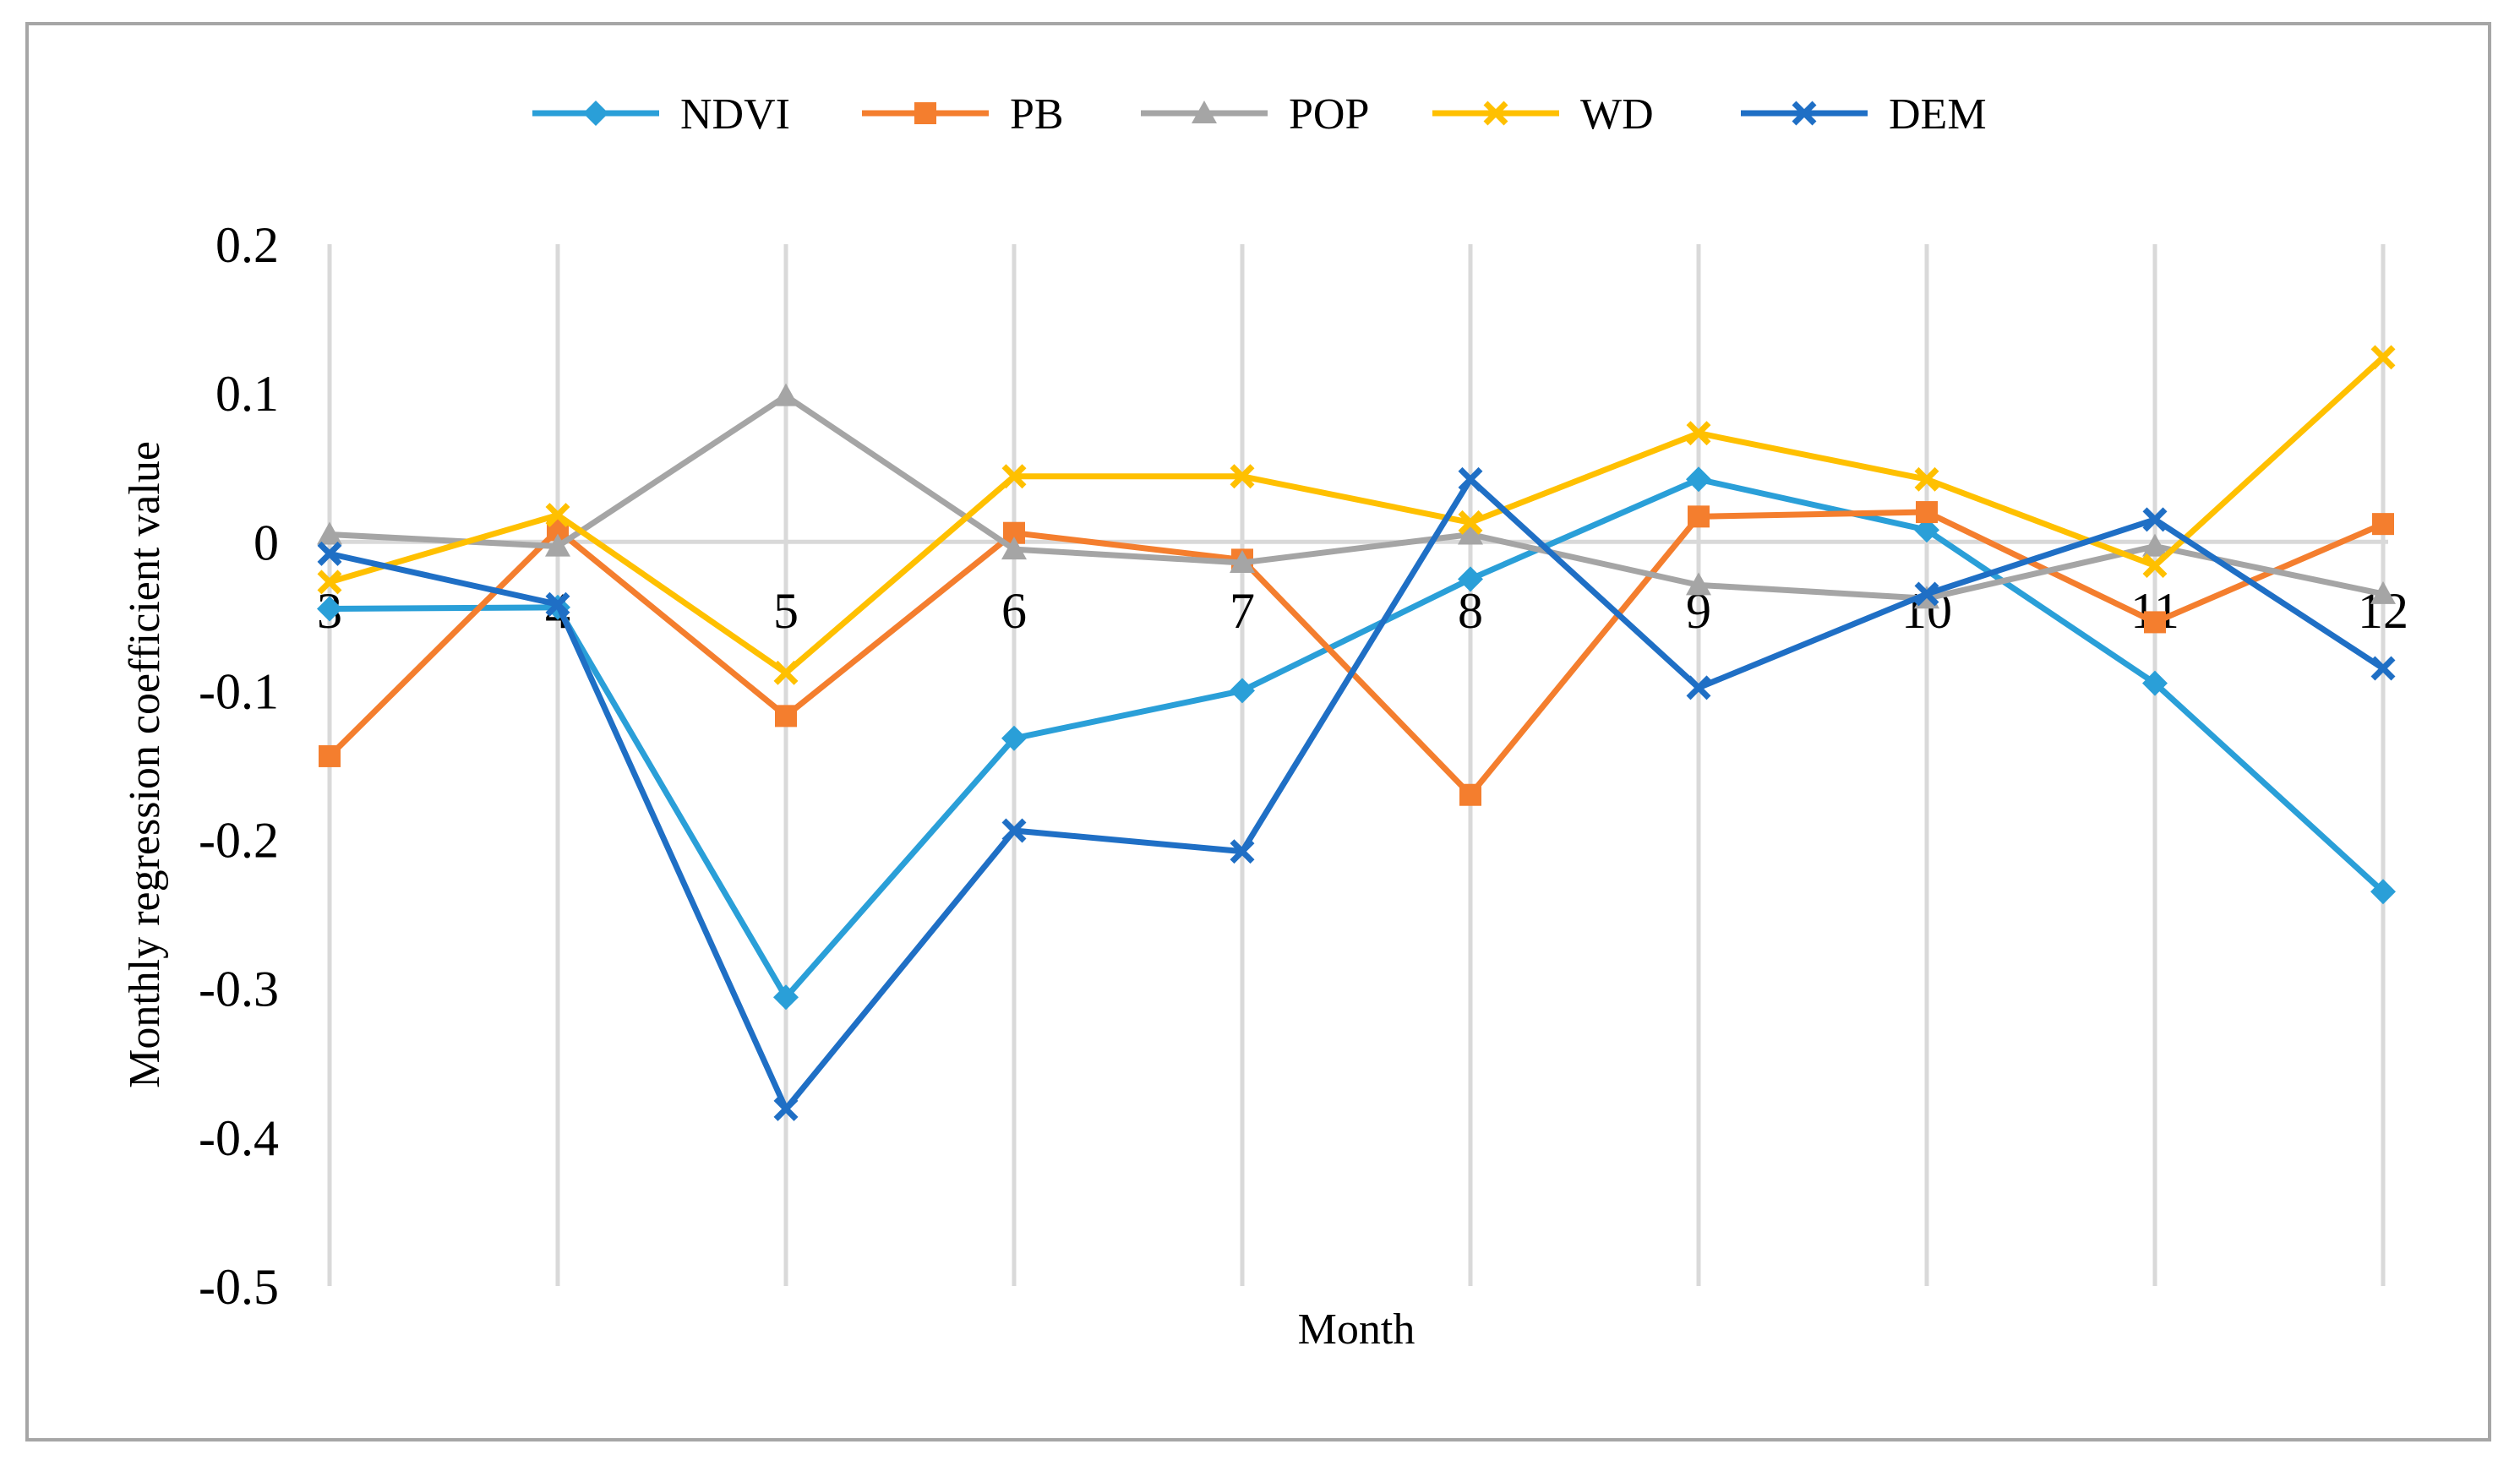  What do you see at coordinates (239, 1287) in the screenshot?
I see `y-tick-label: -0.5` at bounding box center [239, 1287].